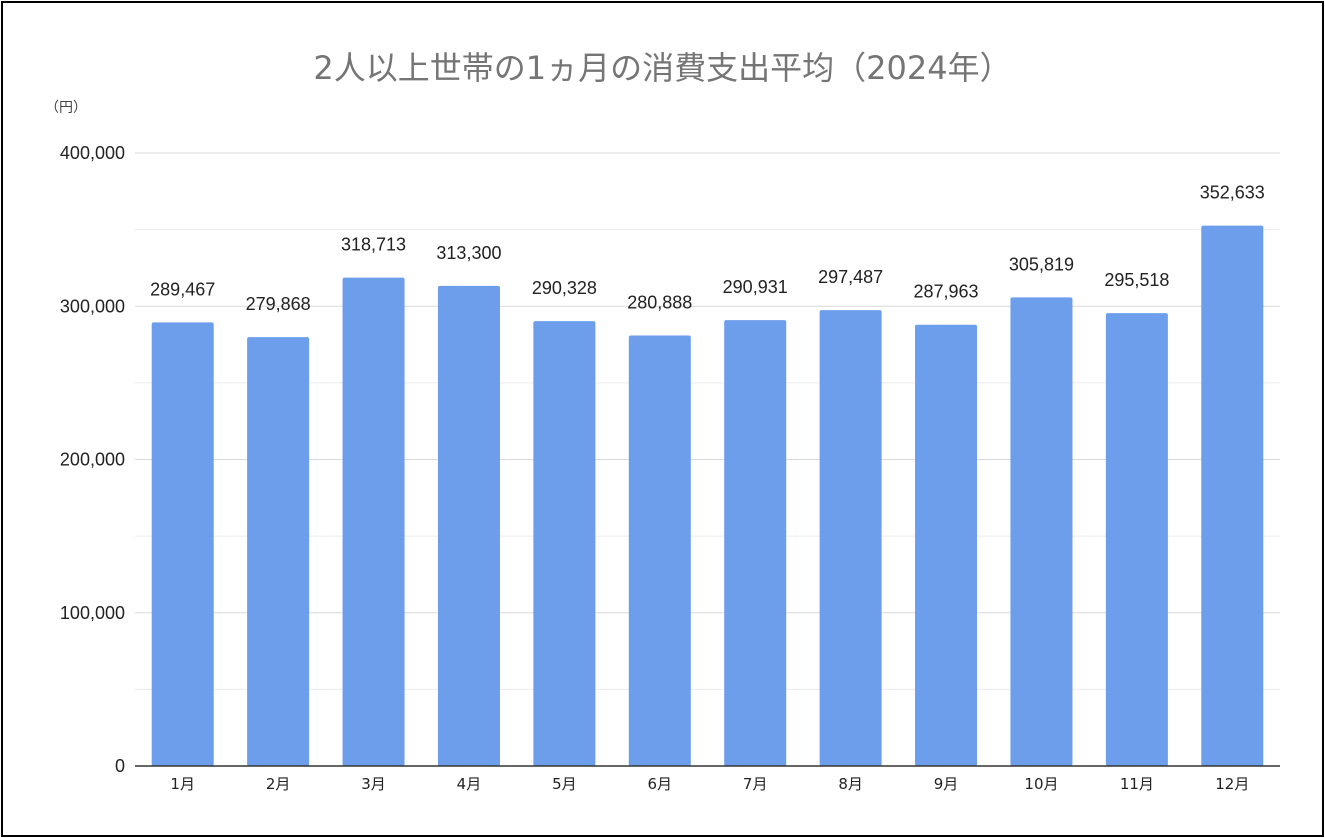  What do you see at coordinates (1232, 193) in the screenshot?
I see `data-label: 352,633` at bounding box center [1232, 193].